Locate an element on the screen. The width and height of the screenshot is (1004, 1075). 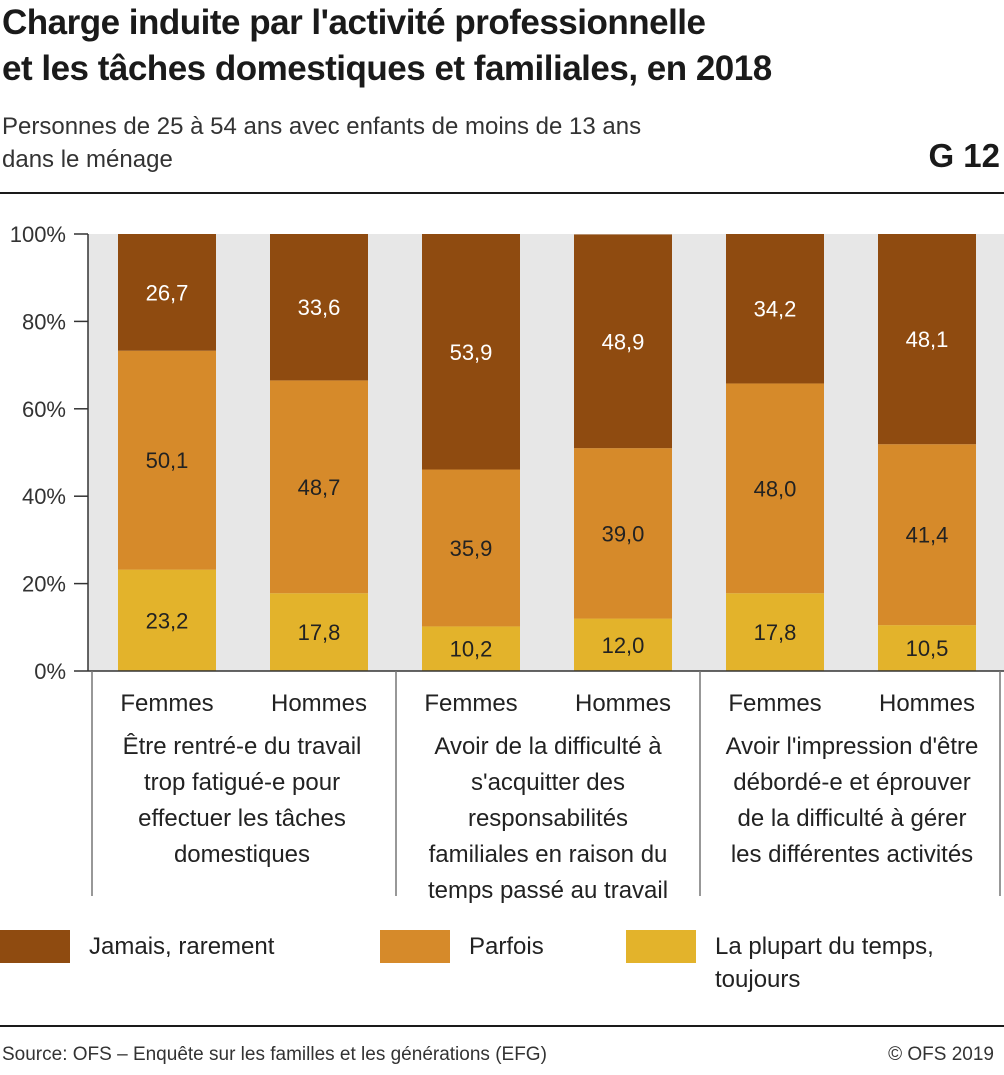
bar-value-label: 53,9 is located at coordinates (471, 352).